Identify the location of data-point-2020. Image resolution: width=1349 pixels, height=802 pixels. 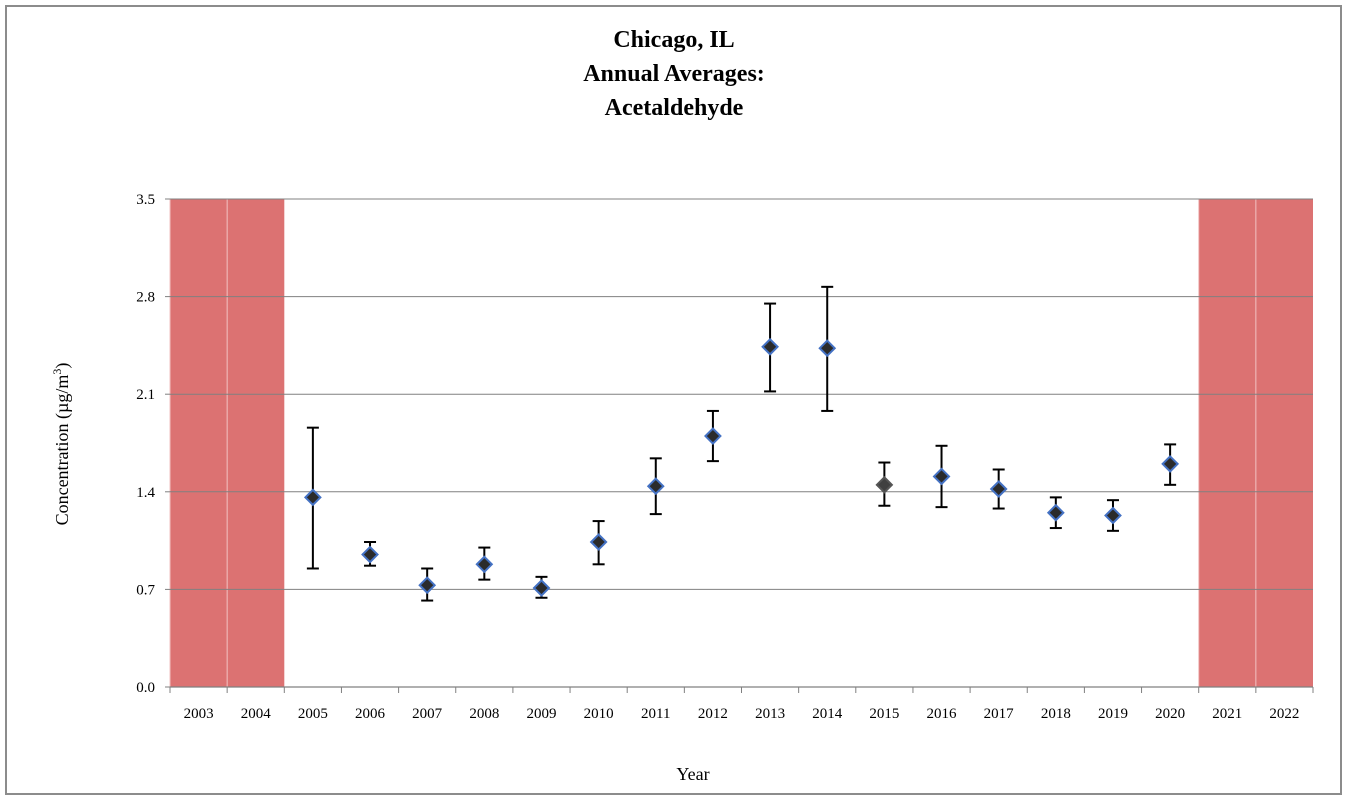
(1170, 464).